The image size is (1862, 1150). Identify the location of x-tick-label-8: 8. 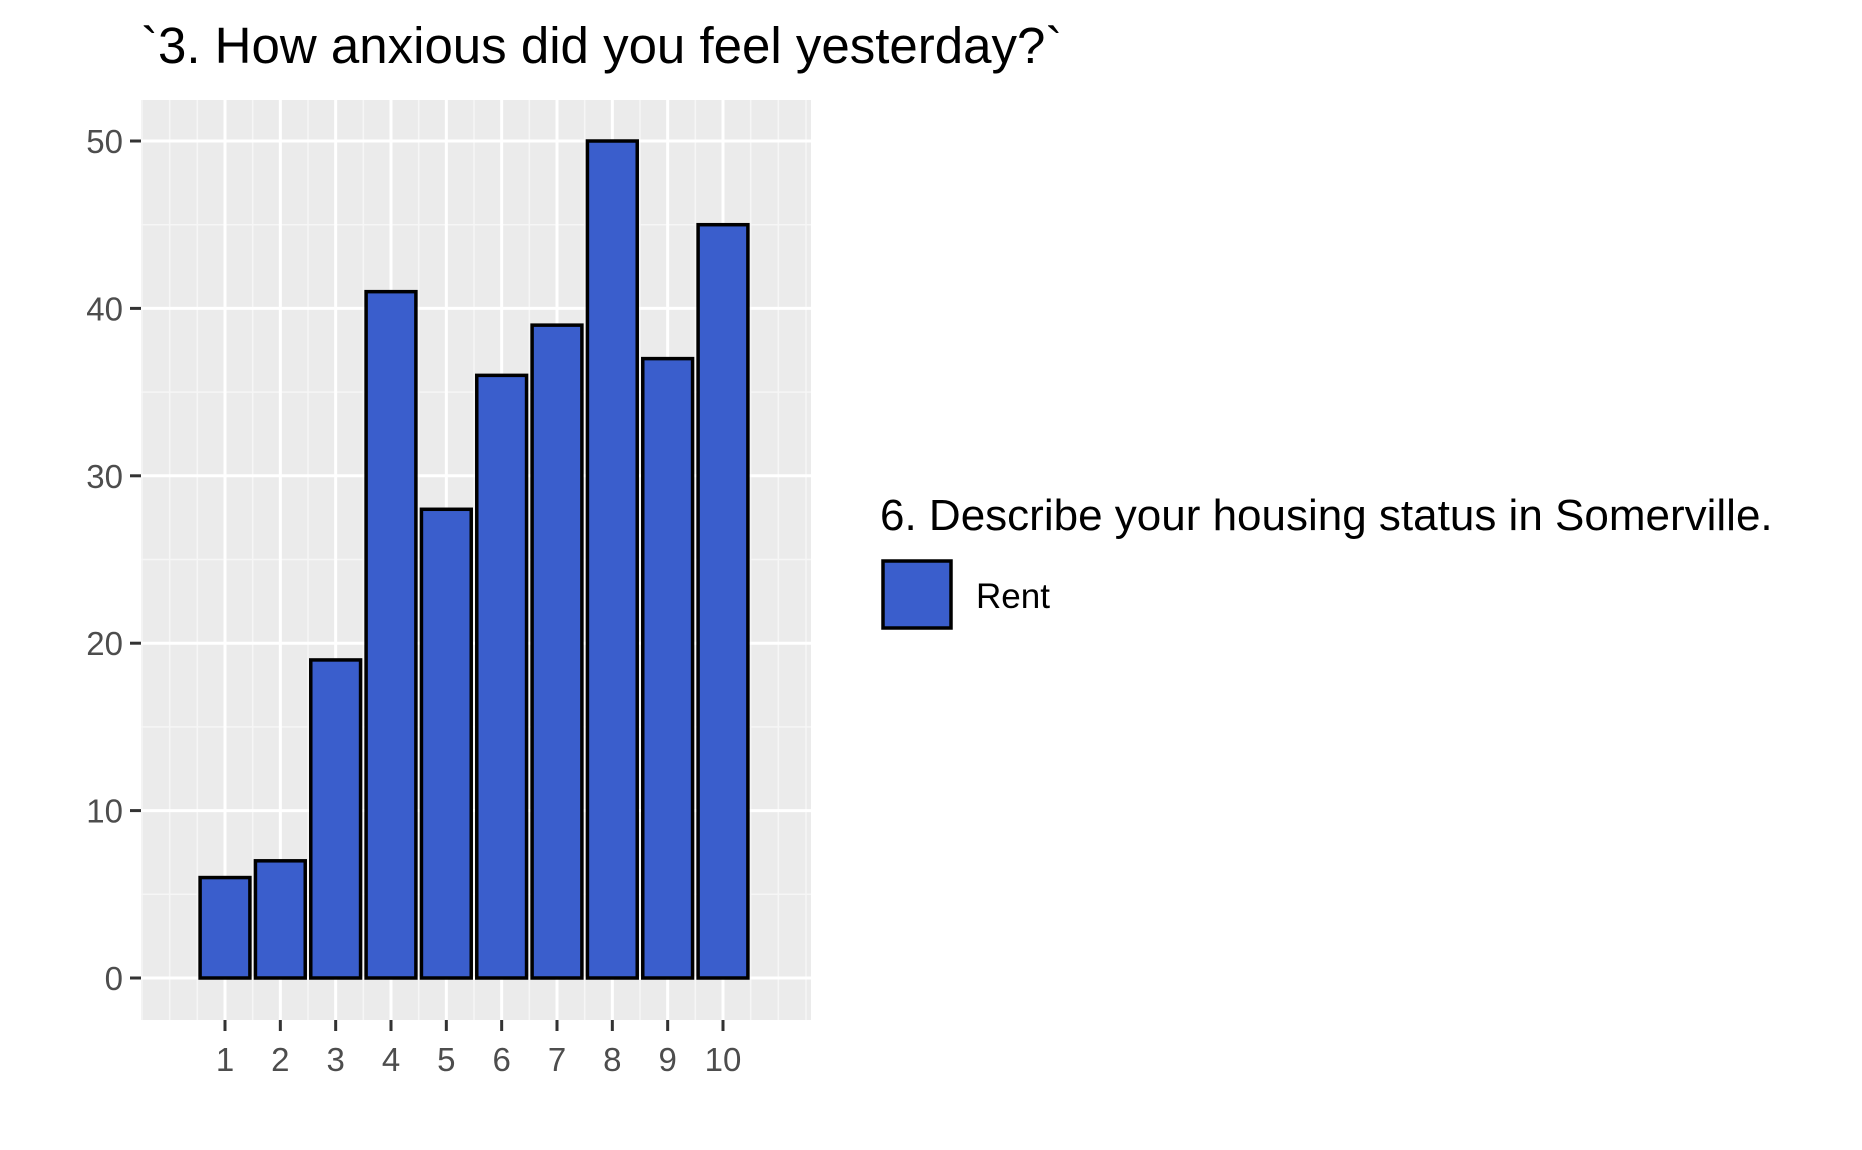
(612, 1059).